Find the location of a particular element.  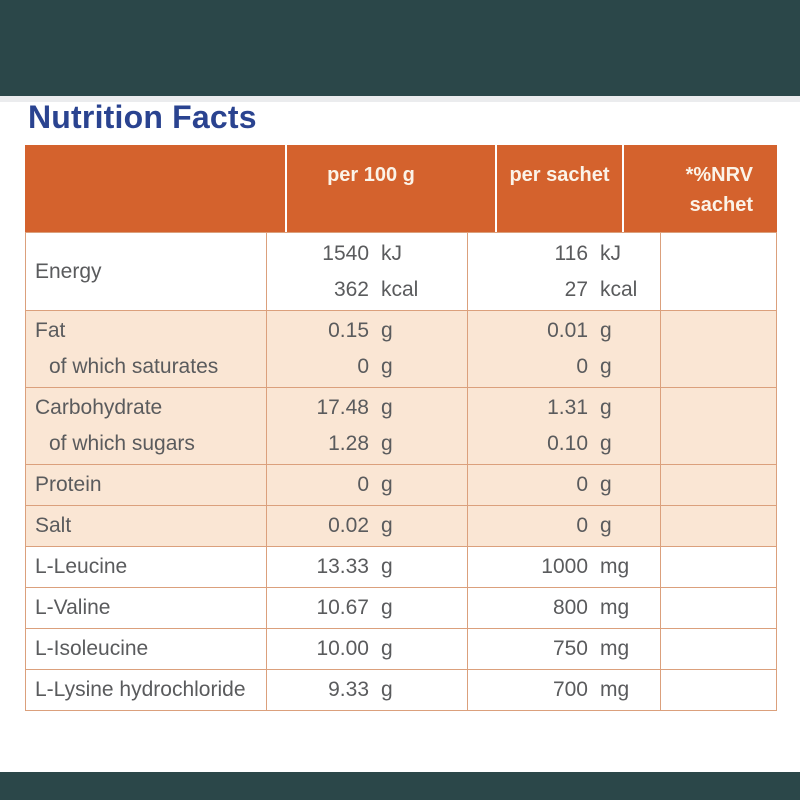

bottom-letterbox-band is located at coordinates (400, 786).